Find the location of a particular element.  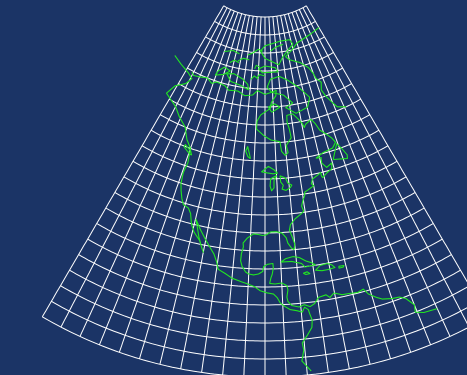

great-lakes-coastline is located at coordinates (269, 170).